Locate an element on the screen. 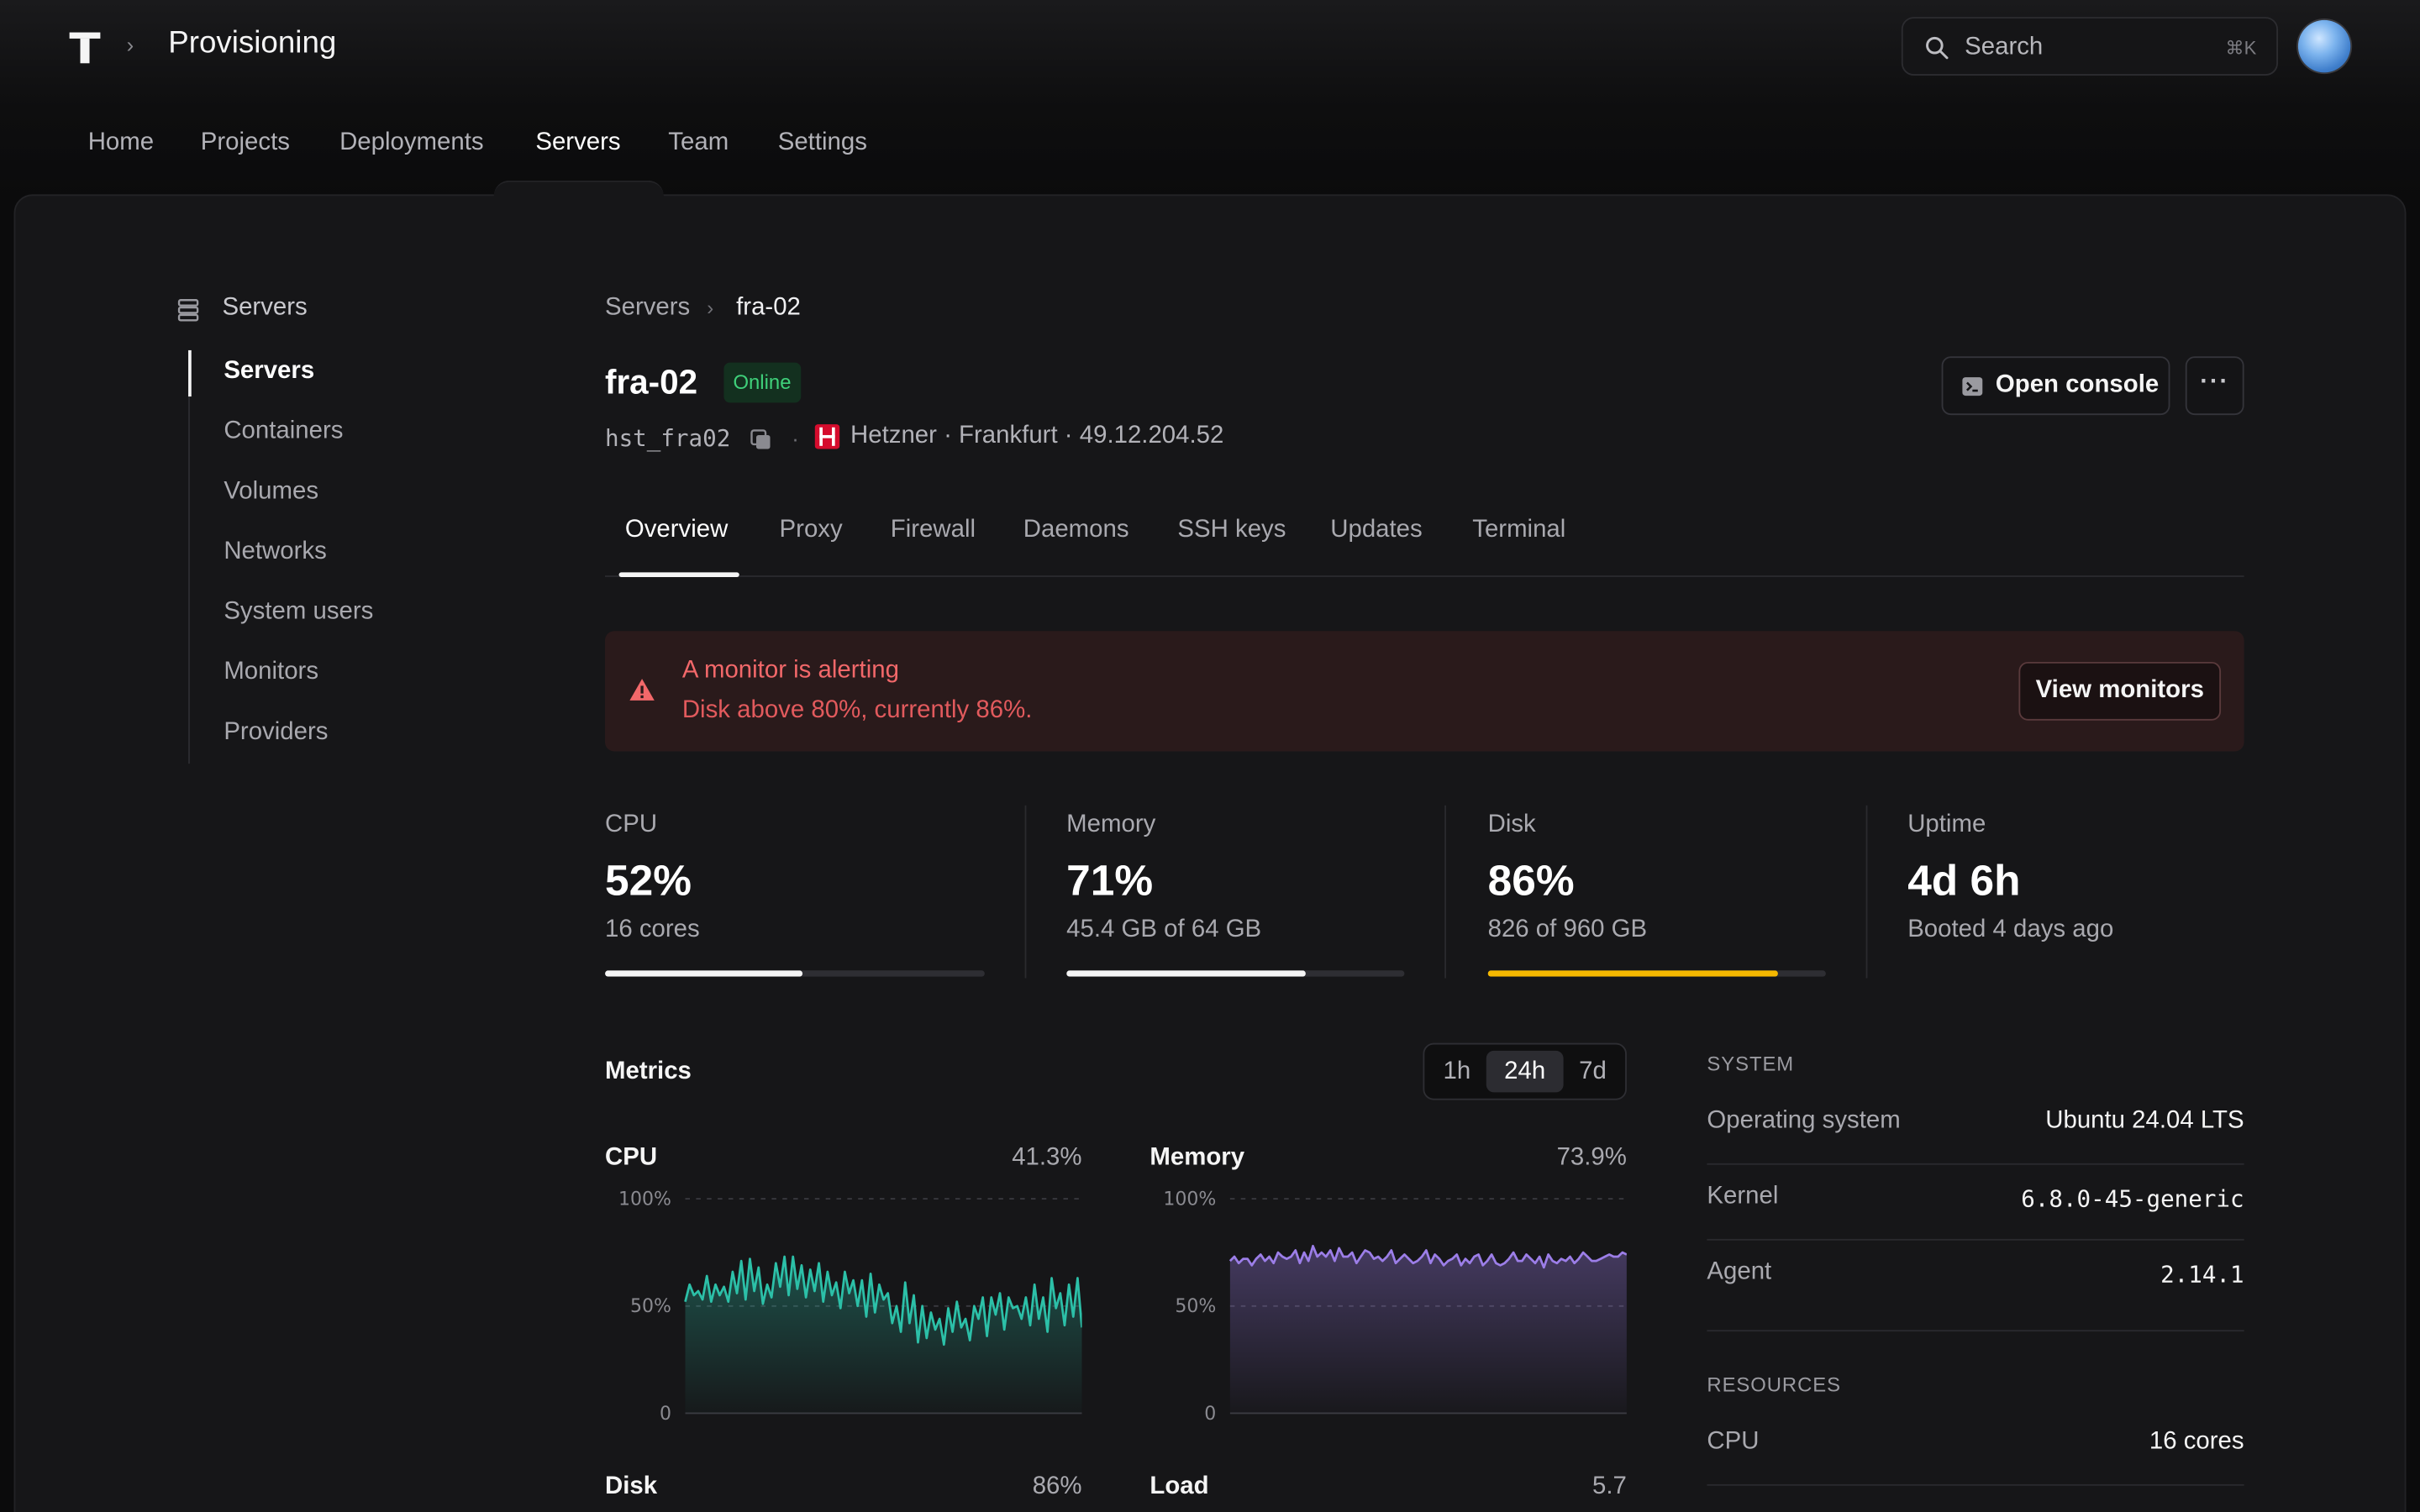  more-icon: ··· is located at coordinates (2215, 382).